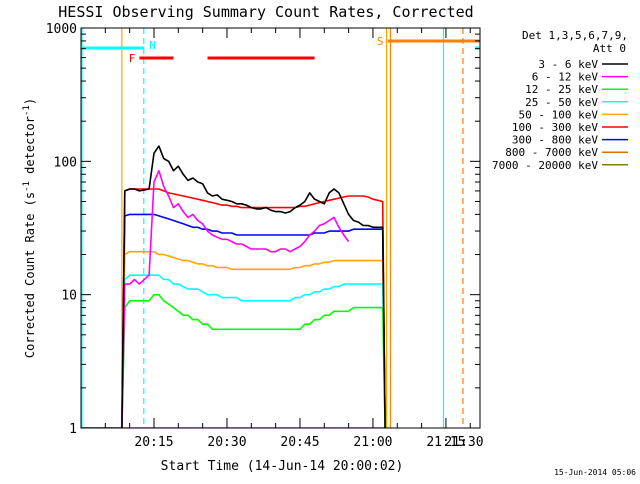 The image size is (640, 484). What do you see at coordinates (299, 442) in the screenshot?
I see `x-tick-label-2: 20:45` at bounding box center [299, 442].